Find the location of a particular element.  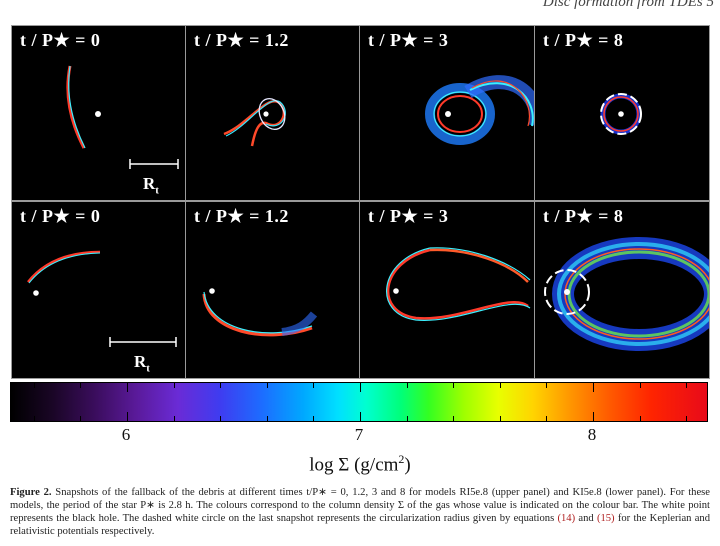

equation-ref-link: (15) is located at coordinates (605, 518).